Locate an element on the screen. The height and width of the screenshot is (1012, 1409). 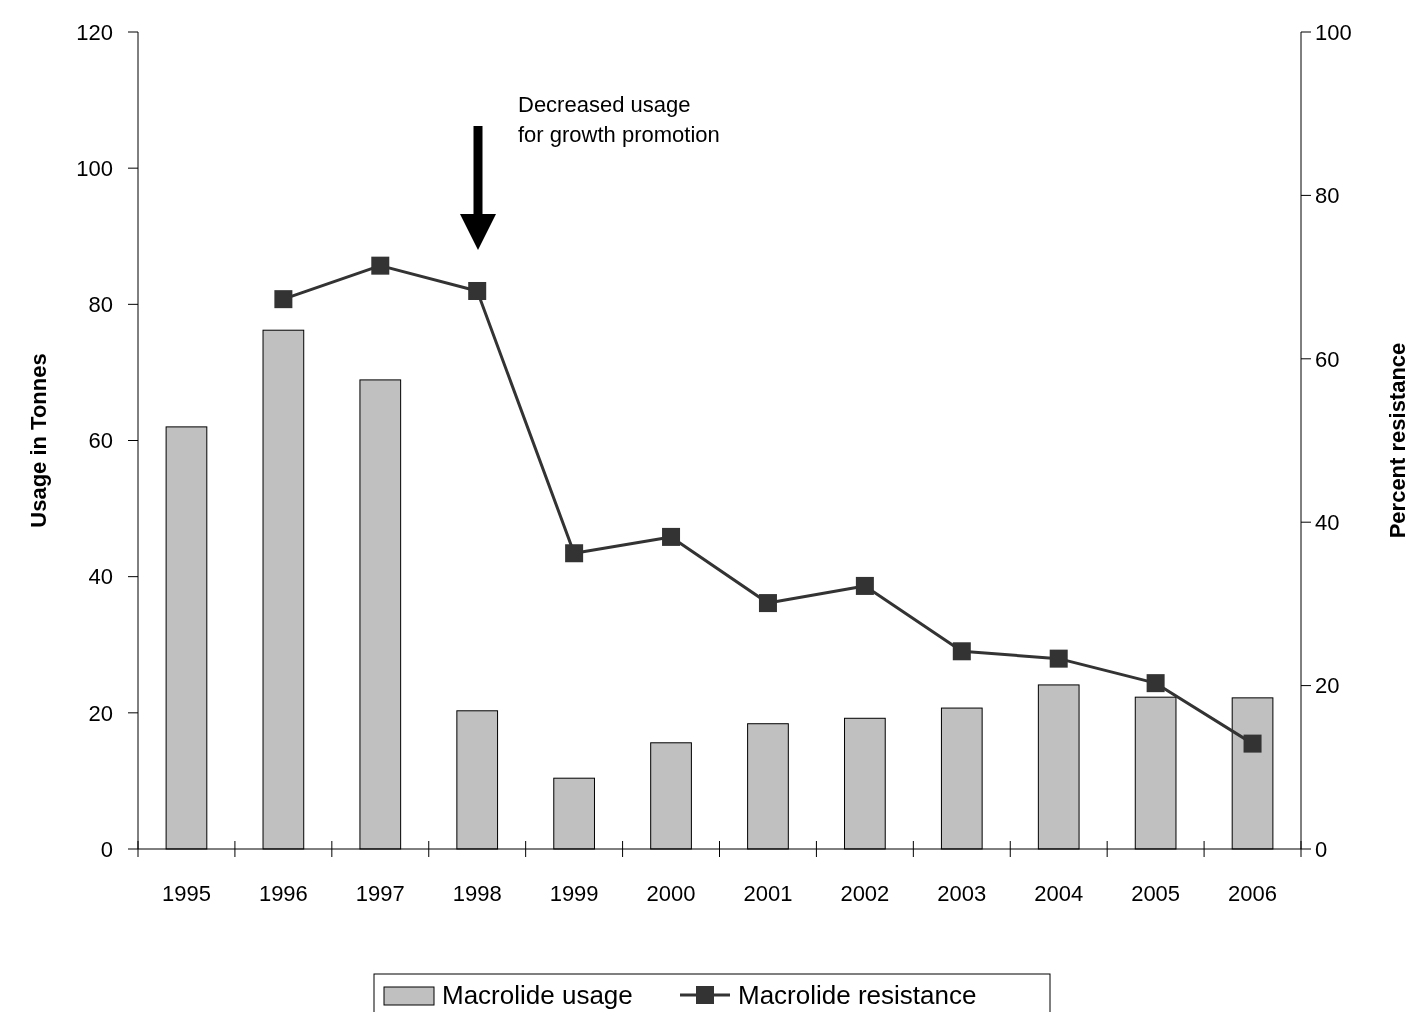
x-tick-label: 2004 is located at coordinates (1059, 893).